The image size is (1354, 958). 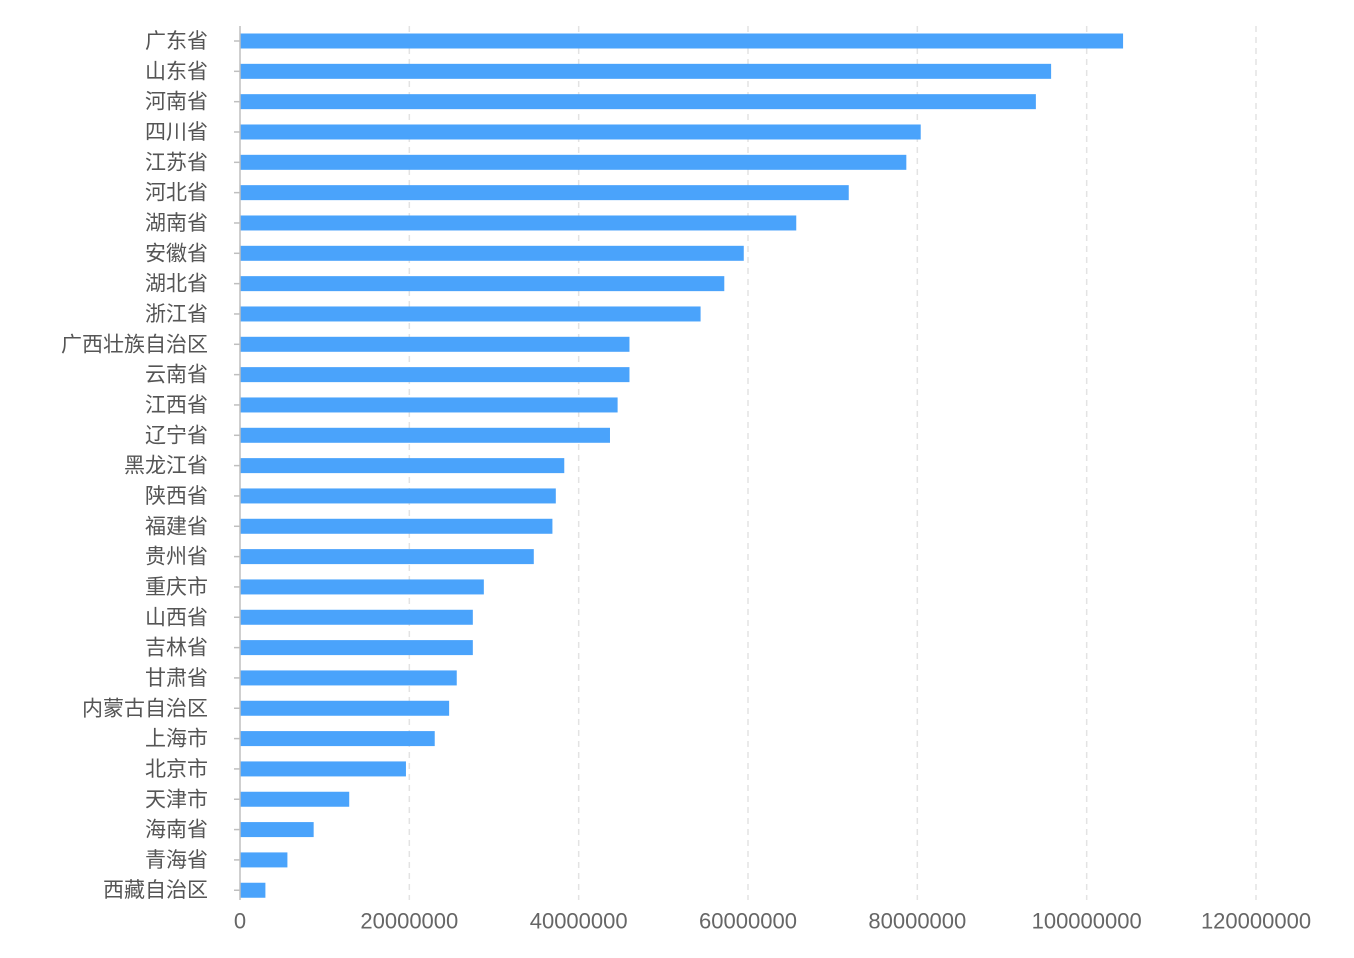 What do you see at coordinates (176, 799) in the screenshot?
I see `category-label: 天津市` at bounding box center [176, 799].